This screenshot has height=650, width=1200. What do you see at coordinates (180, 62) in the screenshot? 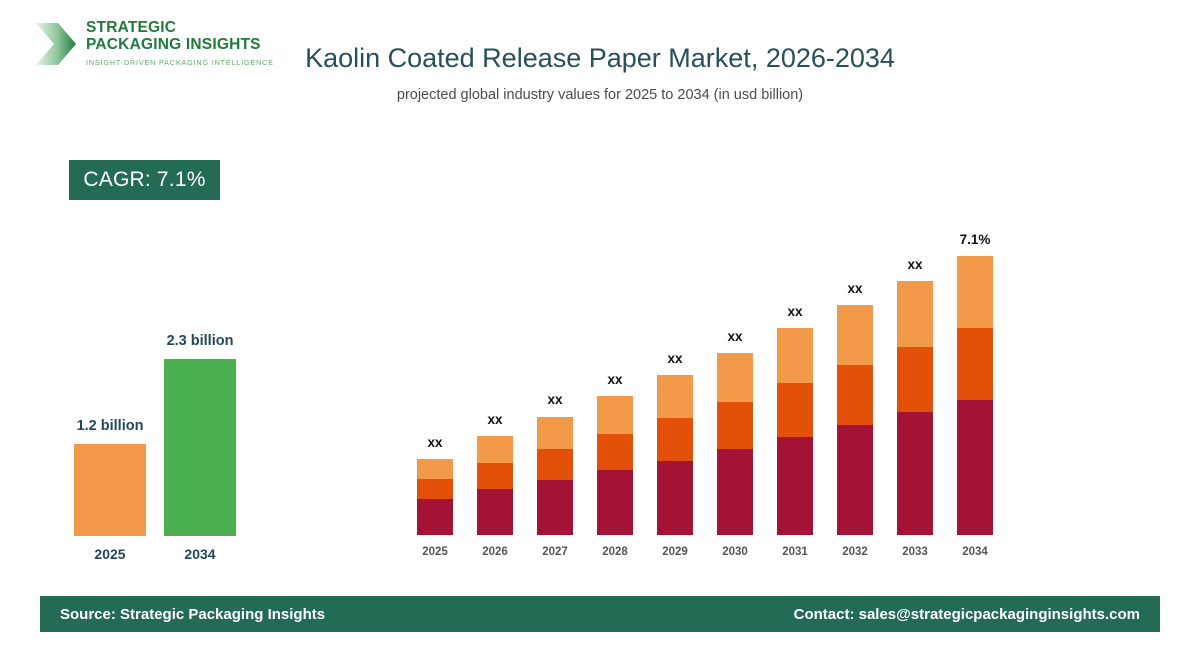
I see `logo-tagline: INSIGHT-DRIVEN PACKAGING INTELLIGENCE` at bounding box center [180, 62].